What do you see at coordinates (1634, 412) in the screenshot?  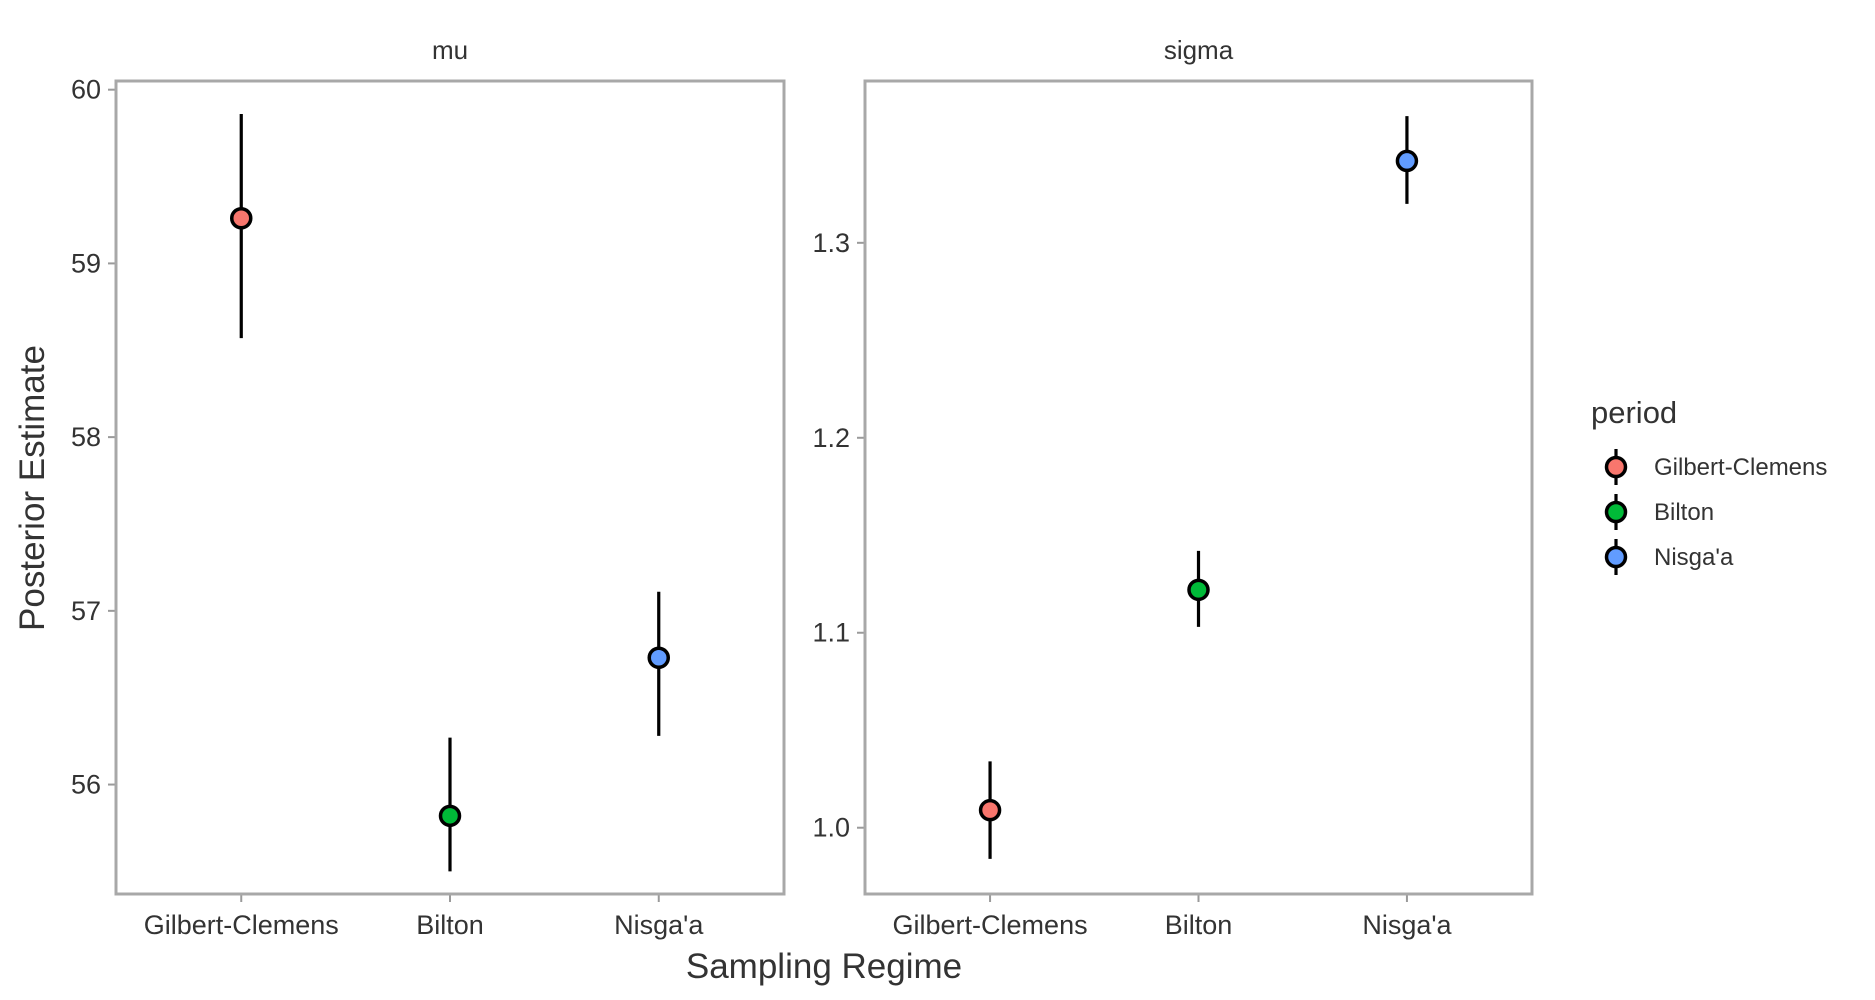 I see `legend-title: period` at bounding box center [1634, 412].